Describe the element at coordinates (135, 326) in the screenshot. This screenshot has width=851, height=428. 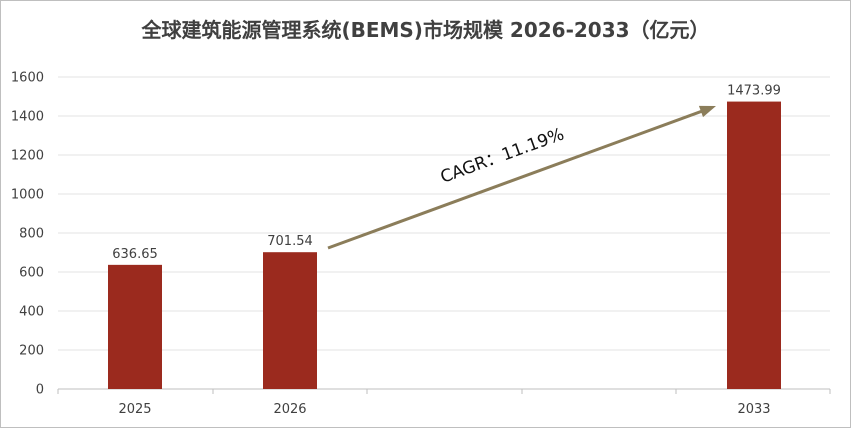
I see `bar-2025` at that location.